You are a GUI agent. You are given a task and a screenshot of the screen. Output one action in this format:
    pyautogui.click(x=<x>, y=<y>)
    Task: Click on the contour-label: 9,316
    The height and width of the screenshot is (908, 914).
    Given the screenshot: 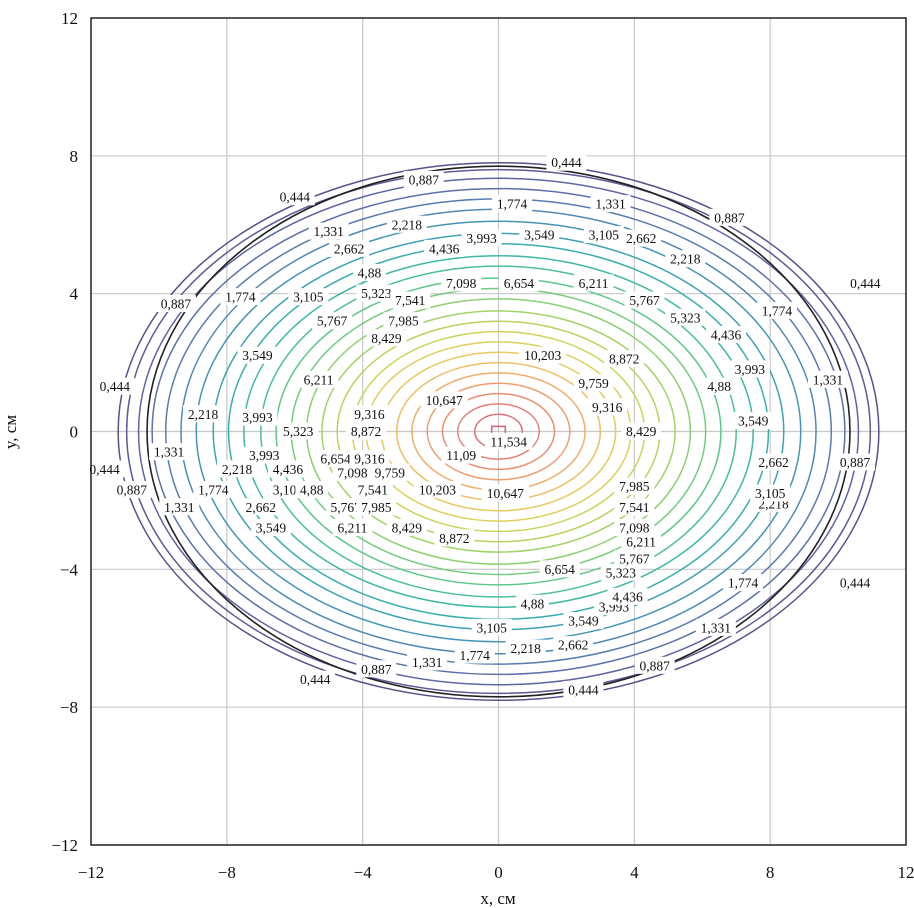 What is the action you would take?
    pyautogui.click(x=369, y=459)
    